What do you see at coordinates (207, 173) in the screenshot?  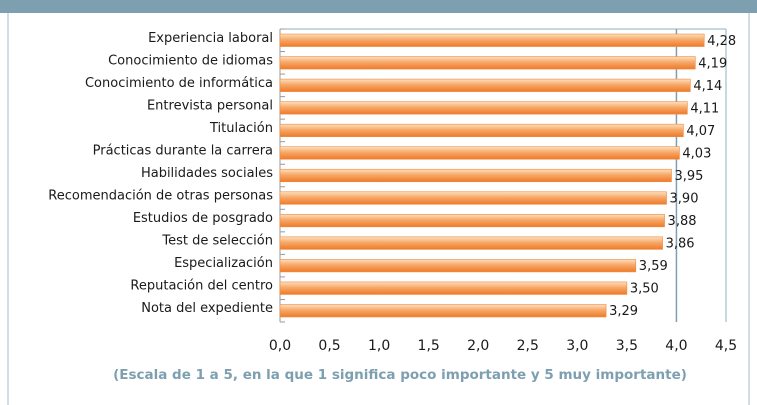 I see `y-tick-label: Habilidades sociales` at bounding box center [207, 173].